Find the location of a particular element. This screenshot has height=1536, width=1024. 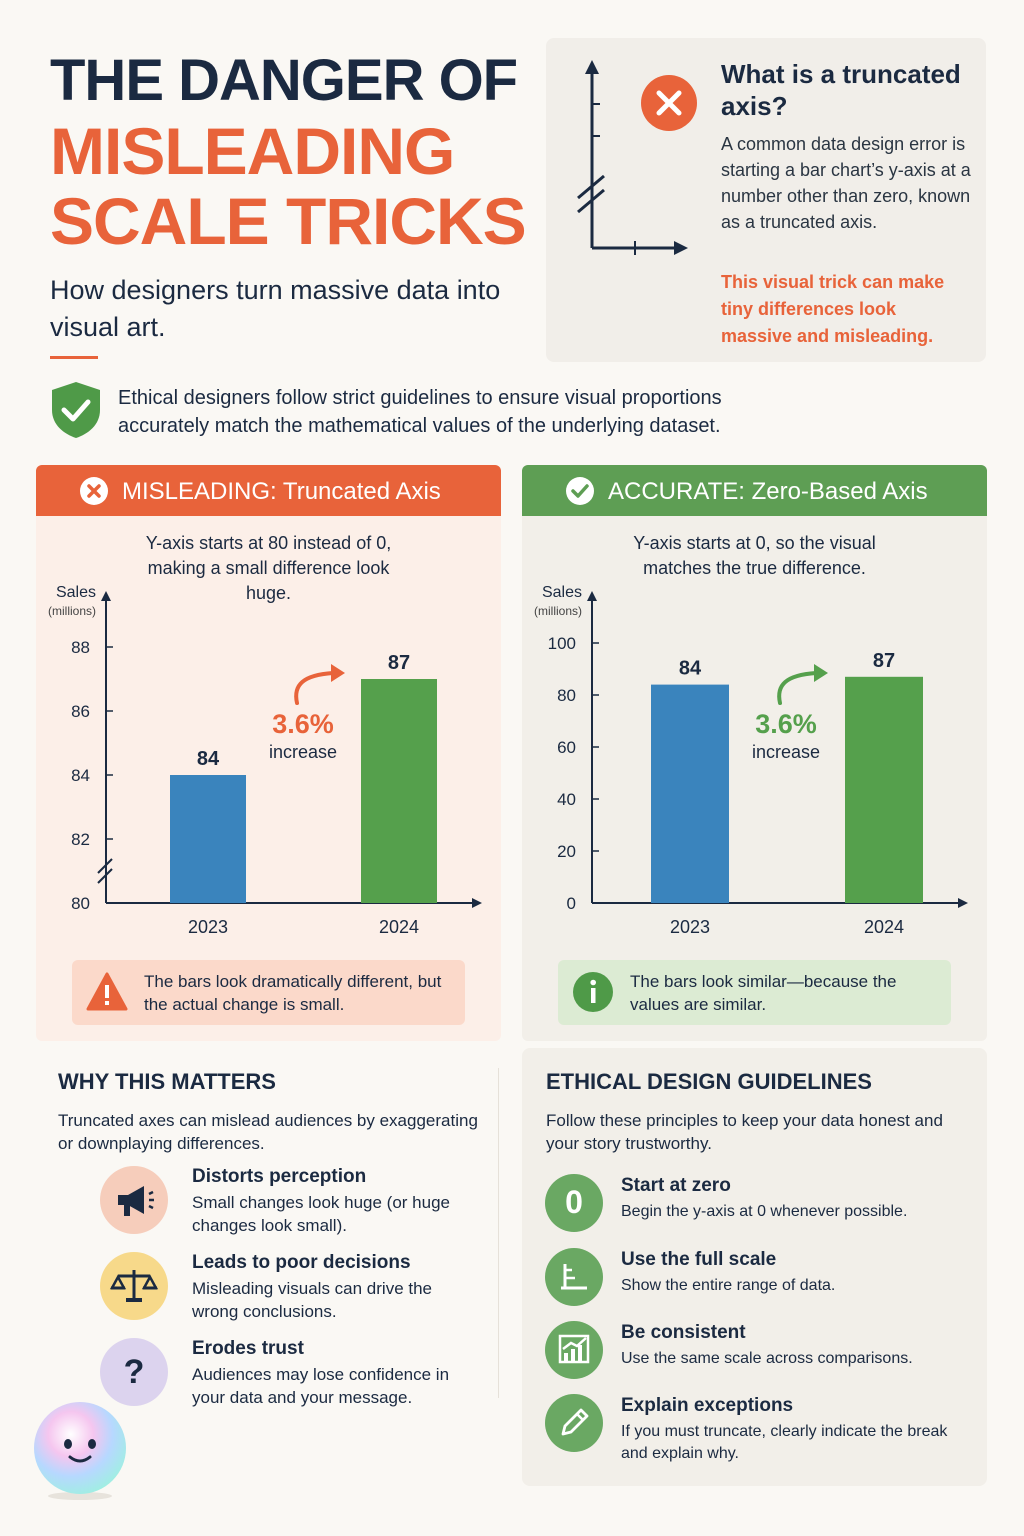

scale-ruler-icon is located at coordinates (574, 1277).